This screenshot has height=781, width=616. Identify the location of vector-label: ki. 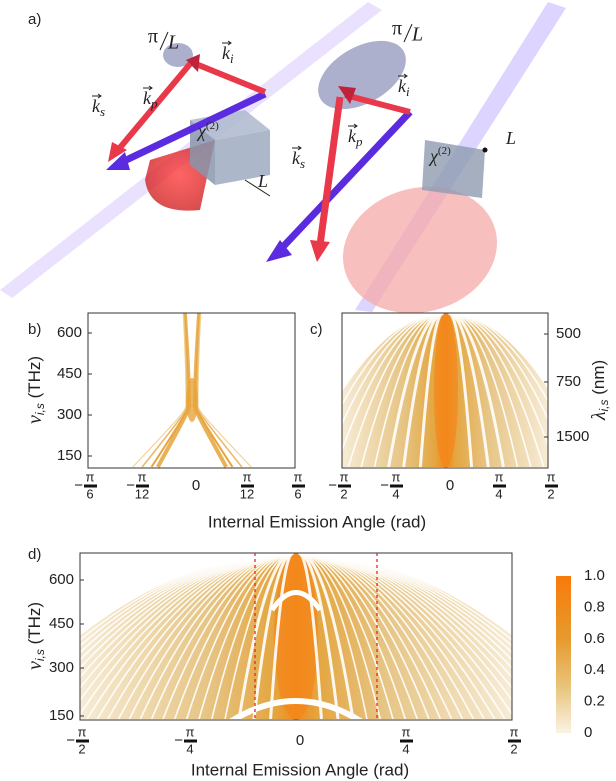
(228, 54).